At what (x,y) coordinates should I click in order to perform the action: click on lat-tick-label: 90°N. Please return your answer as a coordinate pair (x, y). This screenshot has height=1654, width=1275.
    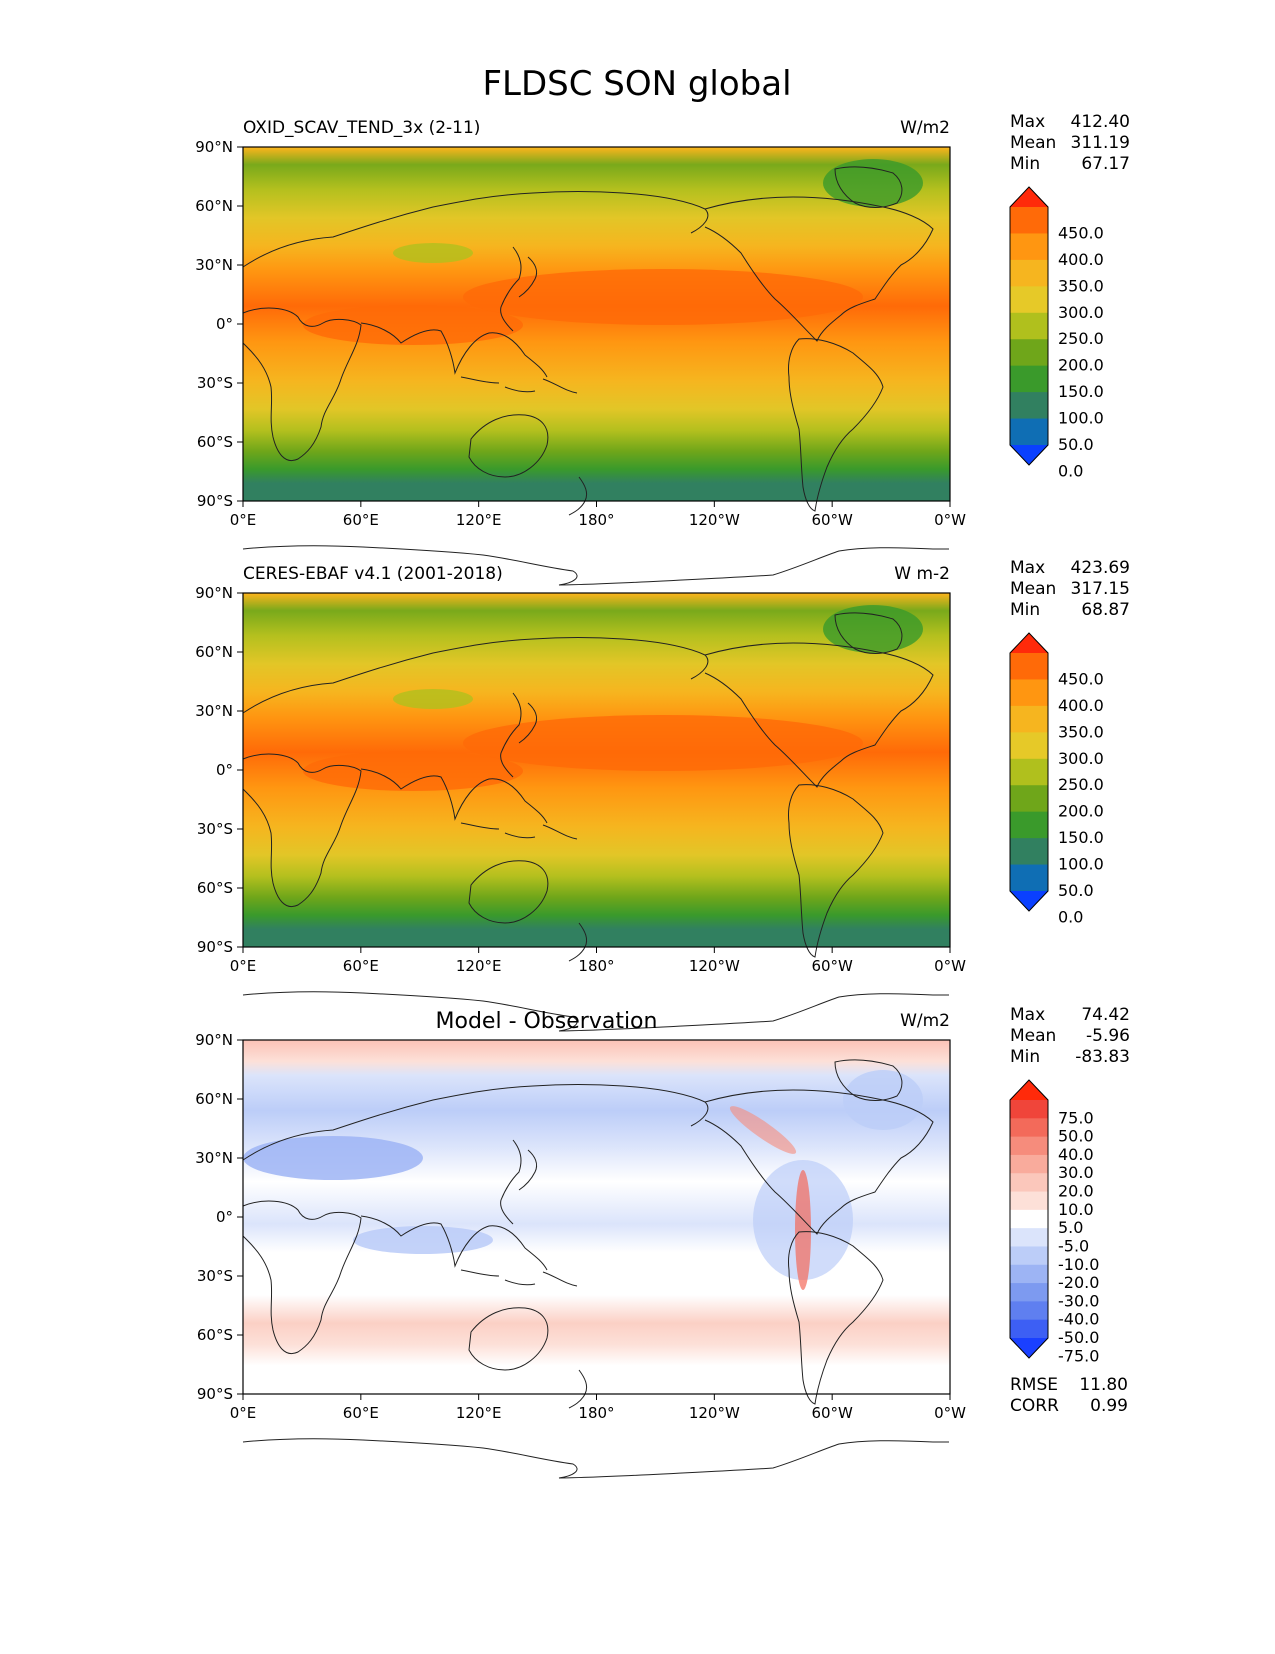
    Looking at the image, I should click on (214, 593).